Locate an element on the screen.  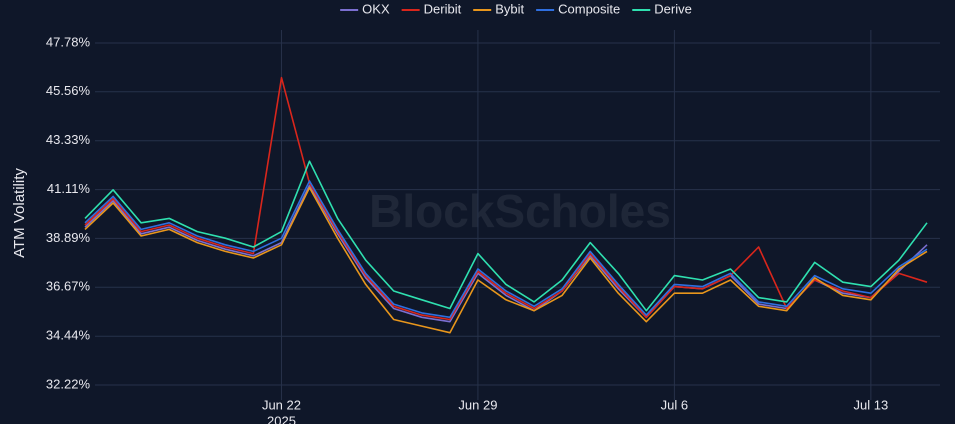
x-tick-label: Jun 22 is located at coordinates (281, 404).